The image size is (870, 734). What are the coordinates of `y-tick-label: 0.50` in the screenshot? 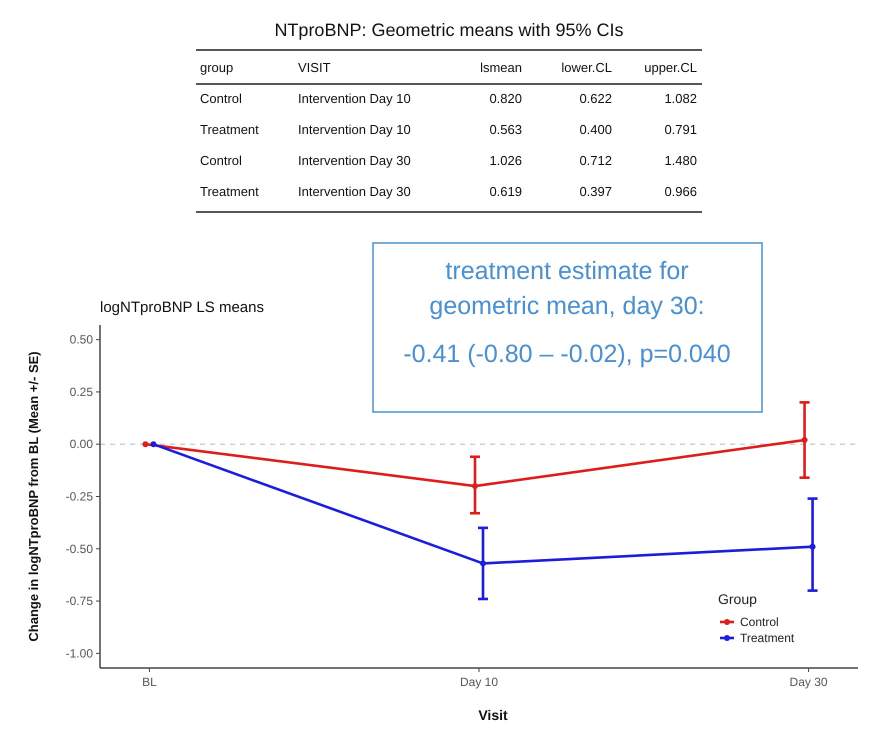 It's located at (82, 339).